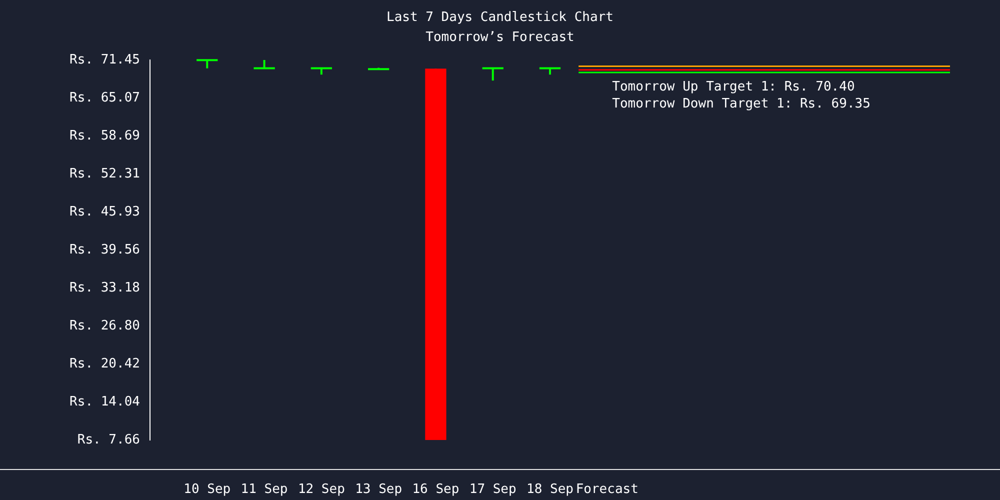 This screenshot has height=500, width=1000. I want to click on x-tick-label: 10 Sep, so click(207, 490).